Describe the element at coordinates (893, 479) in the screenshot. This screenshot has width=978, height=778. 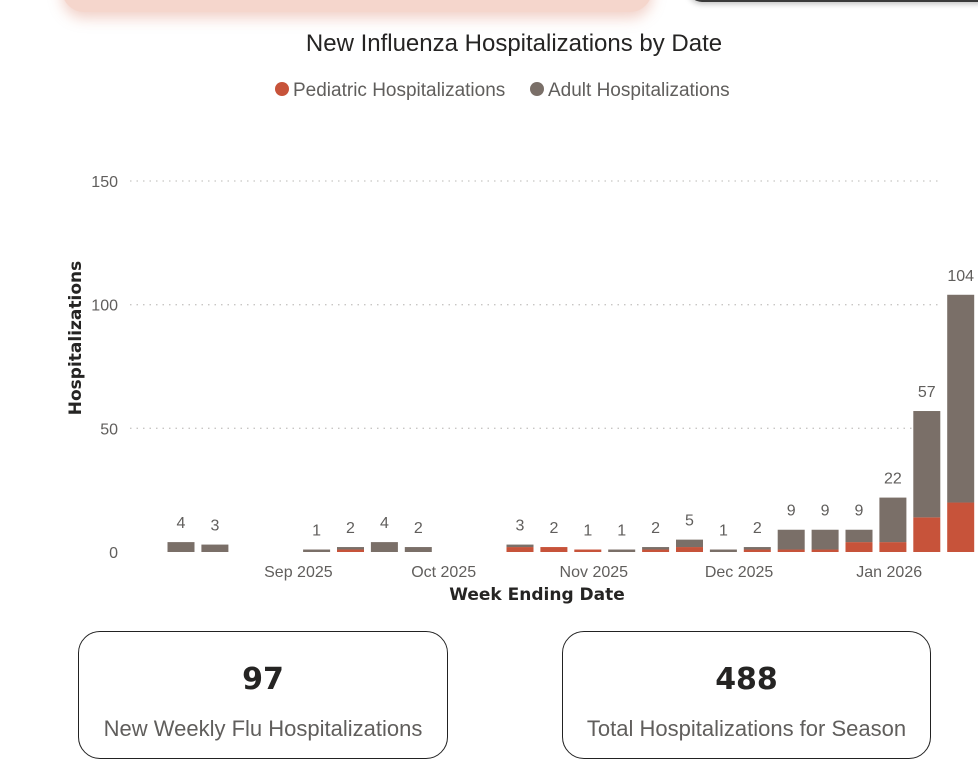
I see `data-label: 22` at that location.